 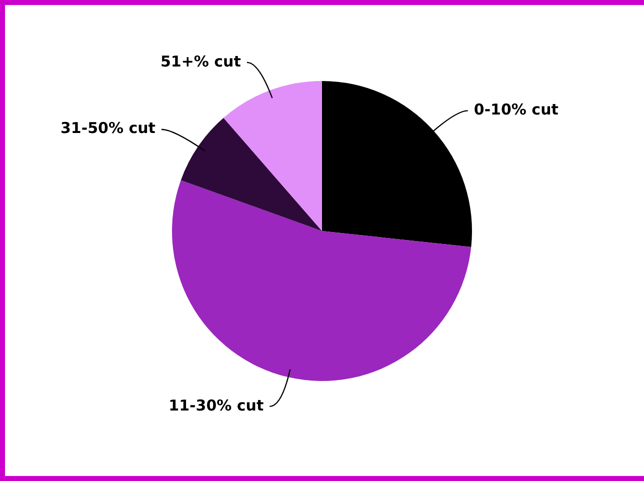 I want to click on slice-label: 0-10% cut, so click(x=516, y=109).